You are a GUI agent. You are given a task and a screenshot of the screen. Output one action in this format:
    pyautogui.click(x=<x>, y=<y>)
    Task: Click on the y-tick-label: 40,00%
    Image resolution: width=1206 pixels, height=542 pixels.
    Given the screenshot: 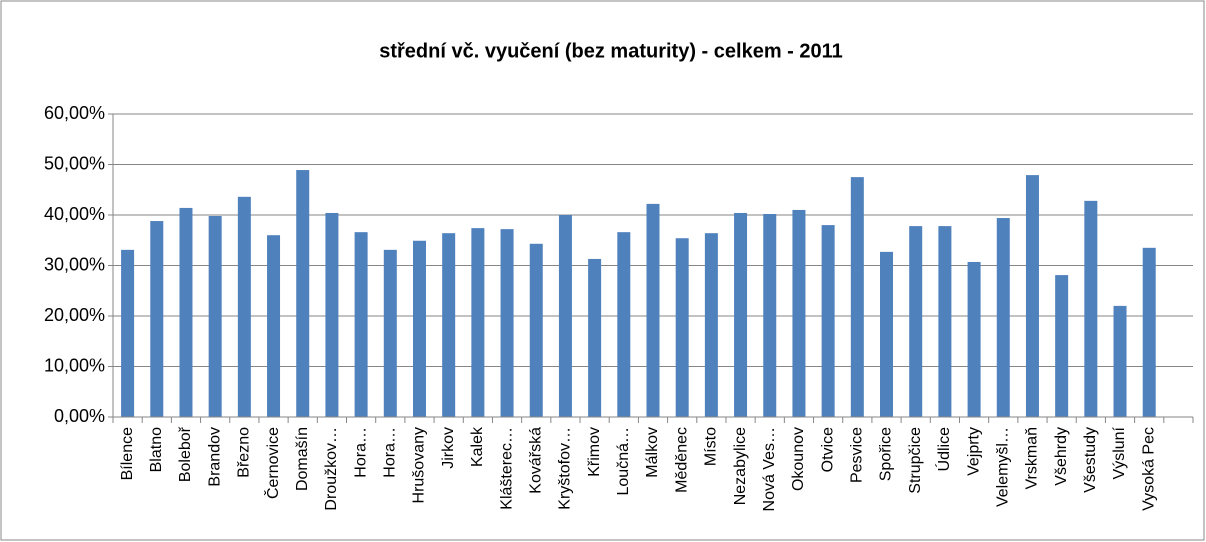 What is the action you would take?
    pyautogui.click(x=74, y=214)
    